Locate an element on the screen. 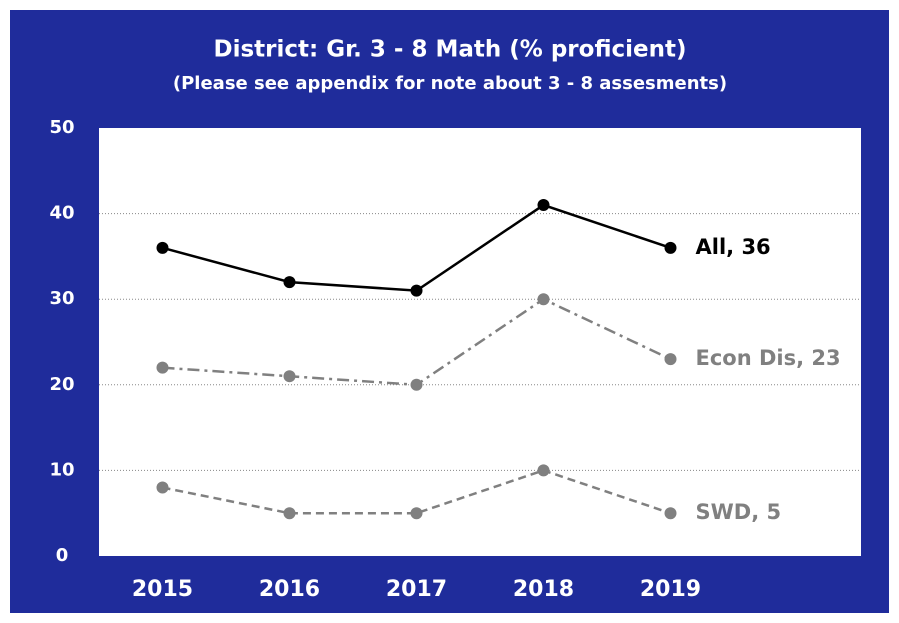 Image resolution: width=899 pixels, height=623 pixels. data-label: All, 36 is located at coordinates (733, 247).